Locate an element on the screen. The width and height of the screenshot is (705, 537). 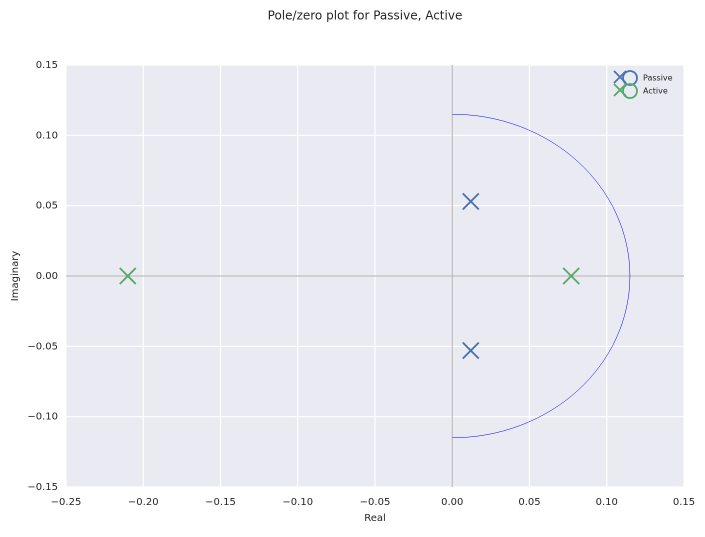
y-tick-label: 0.10 is located at coordinates (47, 135).